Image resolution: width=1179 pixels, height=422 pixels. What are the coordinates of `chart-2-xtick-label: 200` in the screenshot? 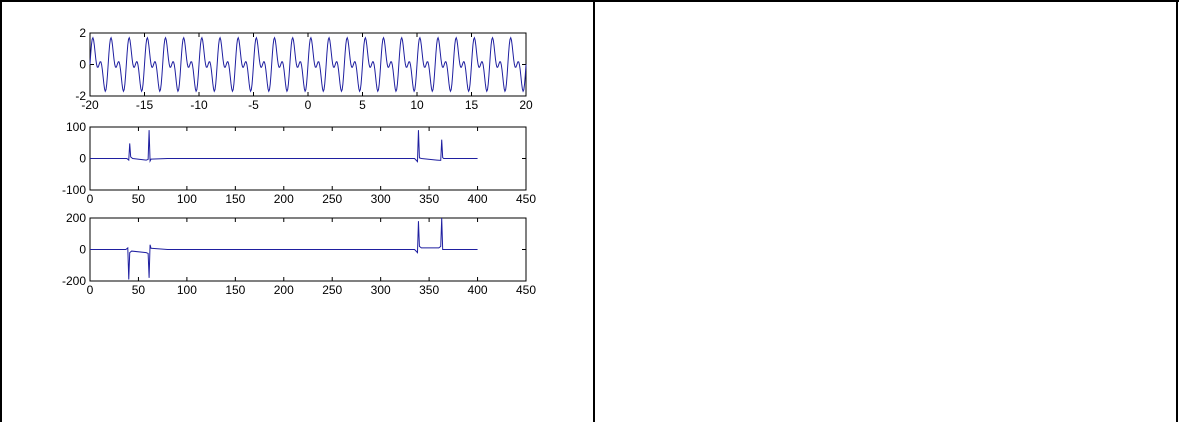 It's located at (284, 199).